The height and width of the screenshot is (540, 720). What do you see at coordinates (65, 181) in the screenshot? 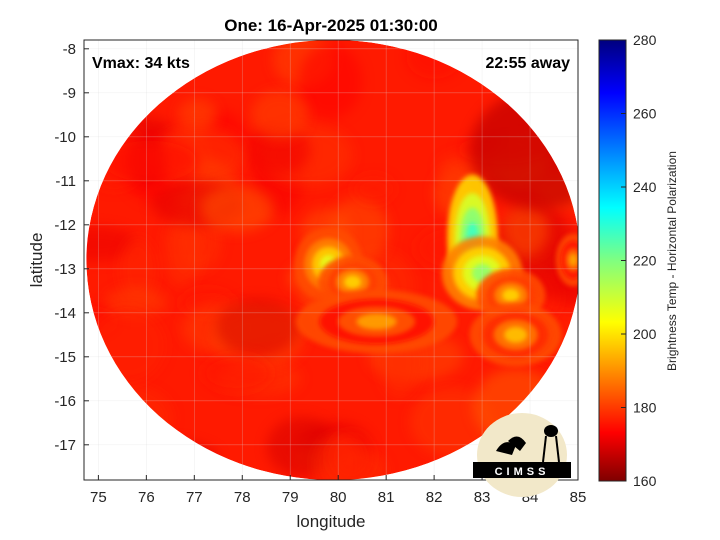
I see `y-tick-label: -11` at bounding box center [65, 181].